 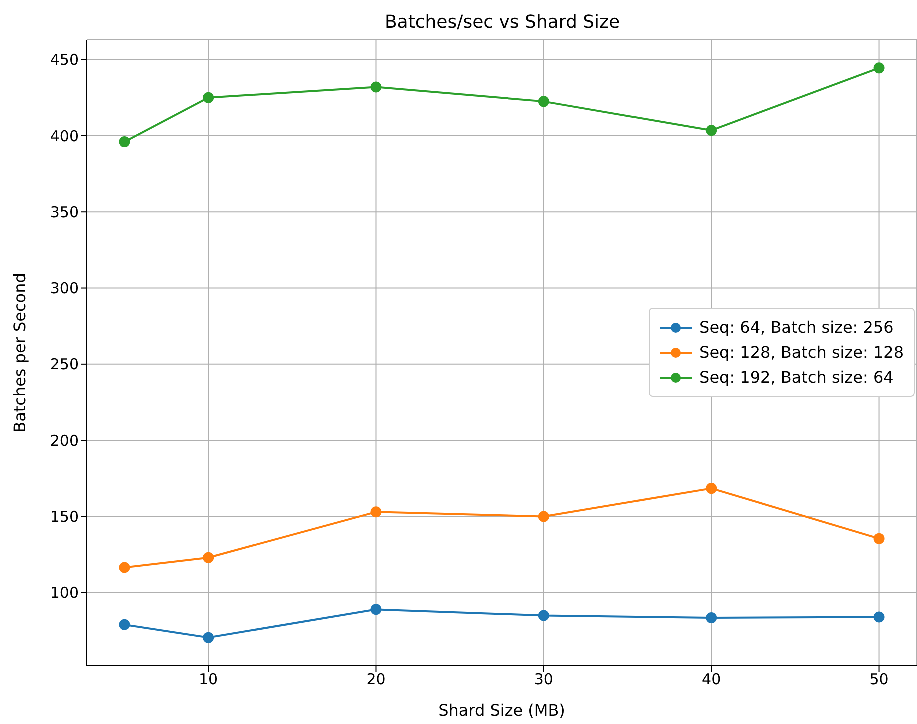 What do you see at coordinates (712, 679) in the screenshot?
I see `x-tick-label: 40` at bounding box center [712, 679].